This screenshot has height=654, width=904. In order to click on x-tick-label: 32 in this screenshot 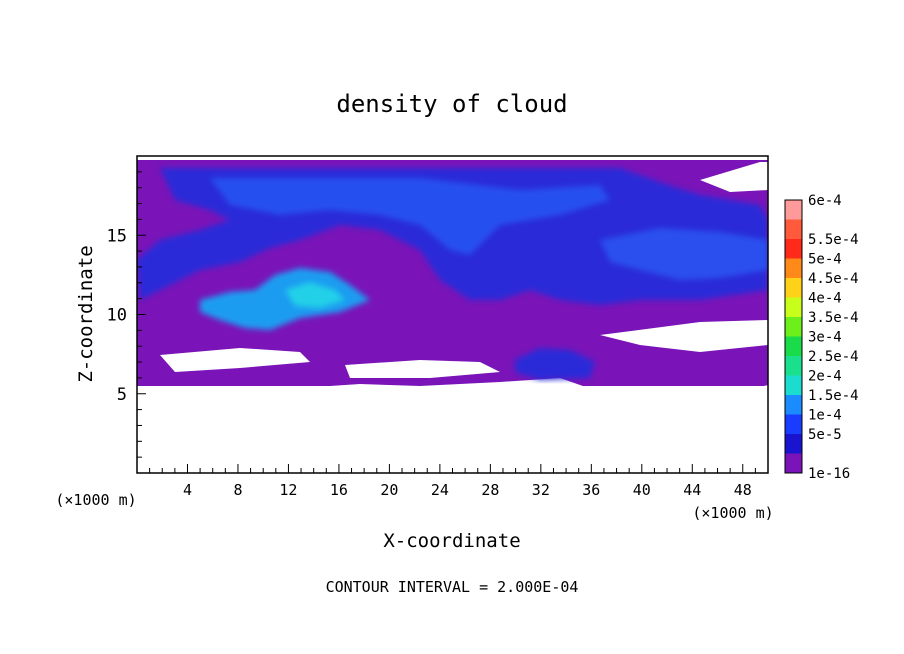, I will do `click(541, 490)`.